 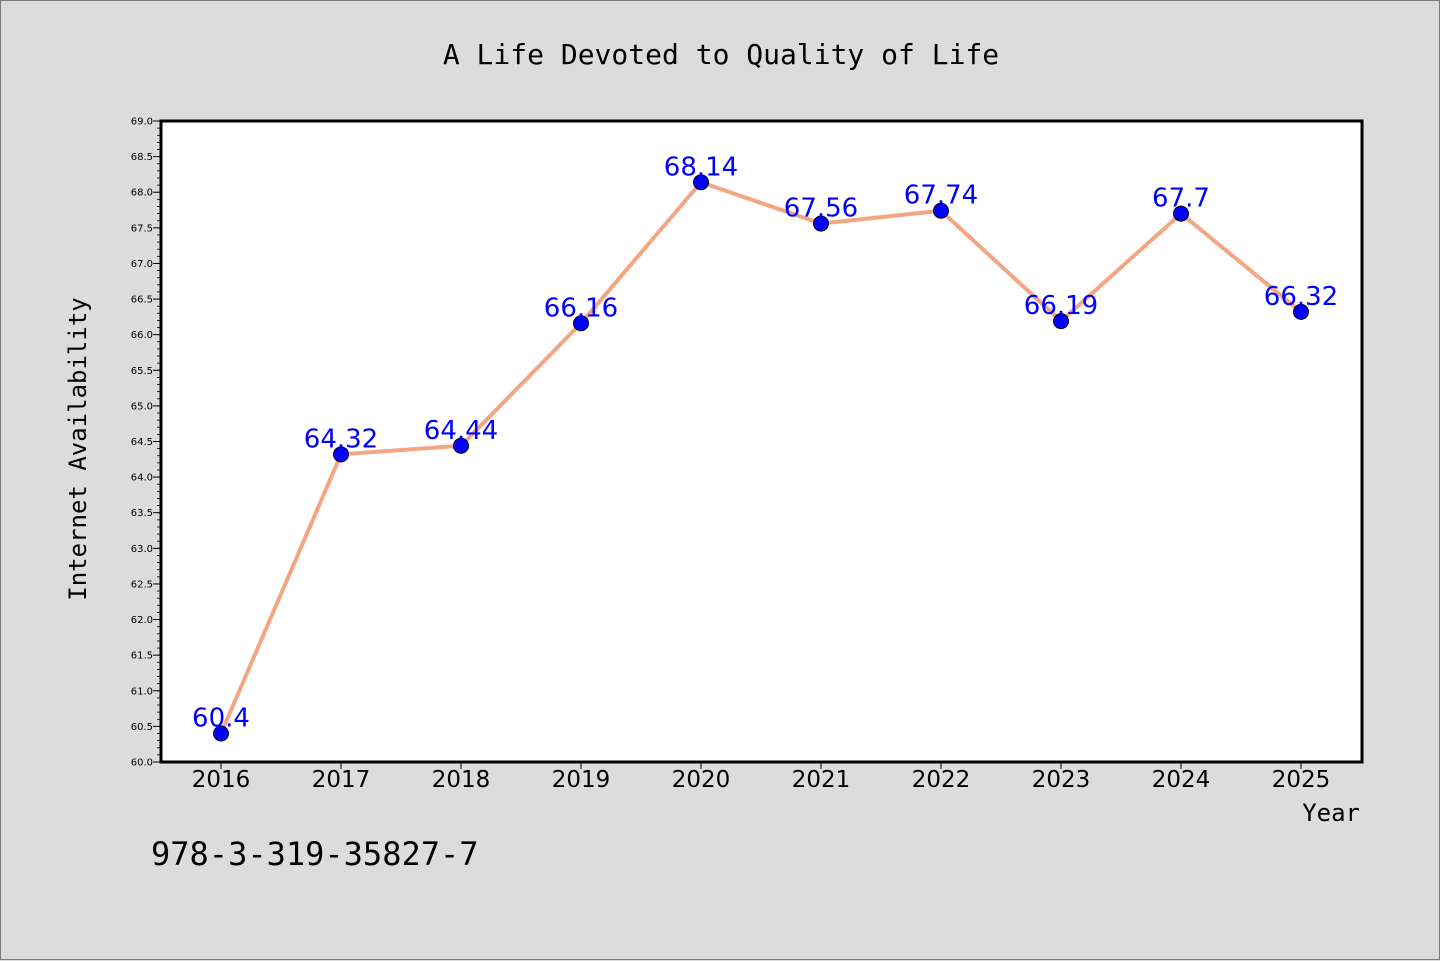 I want to click on data-label: 66.19, so click(x=1061, y=306).